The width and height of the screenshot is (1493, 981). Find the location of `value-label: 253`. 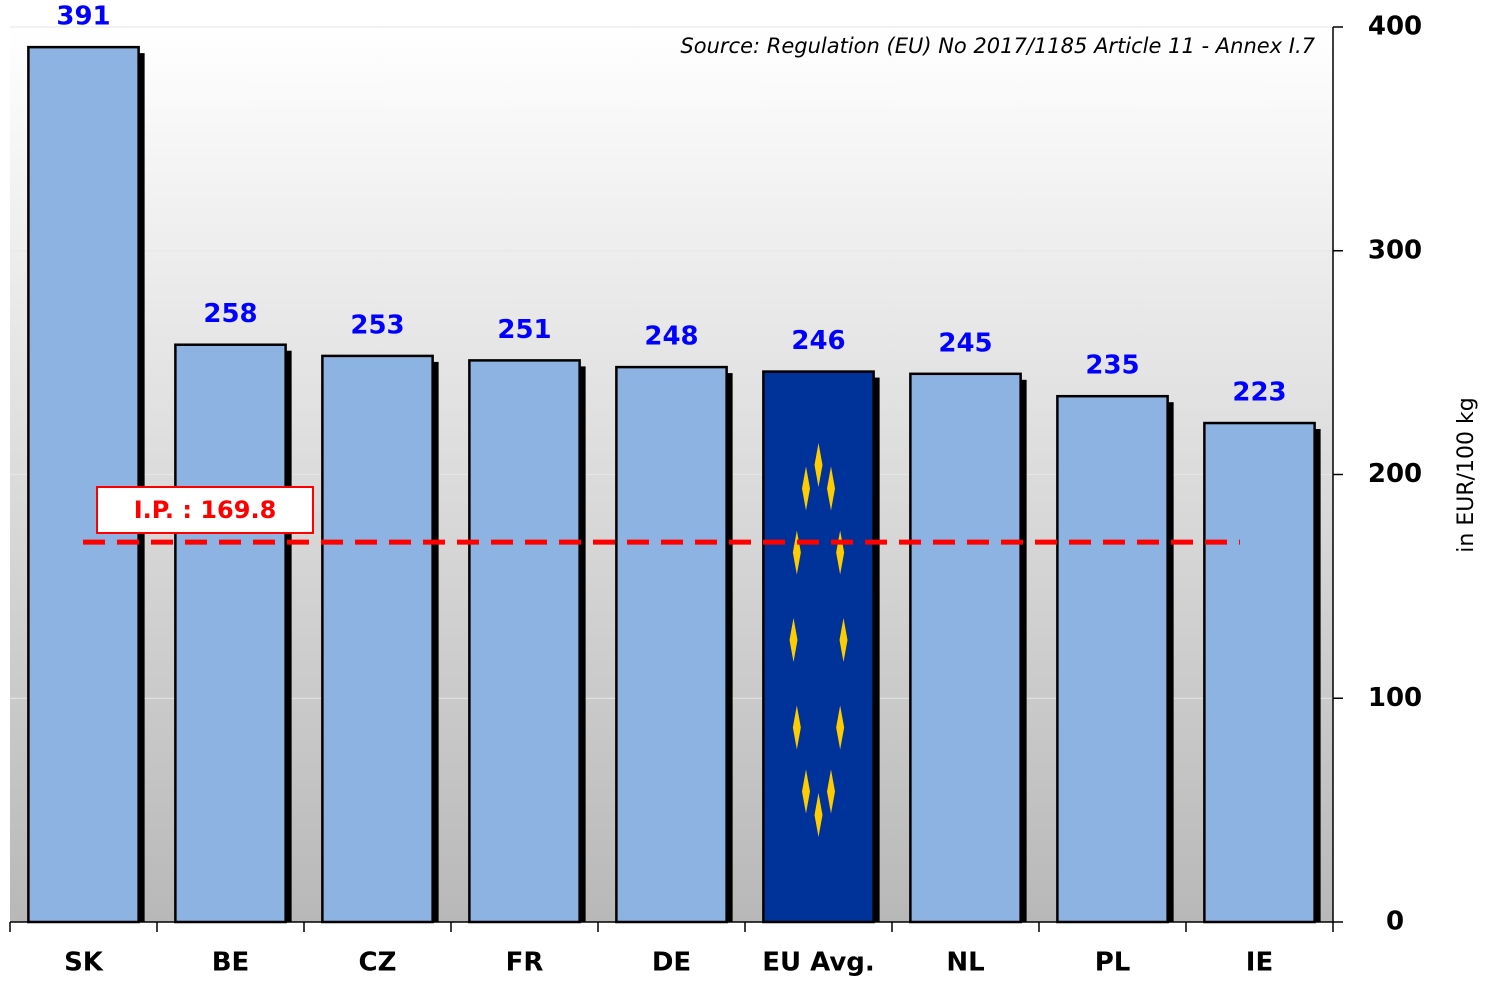

value-label: 253 is located at coordinates (377, 325).